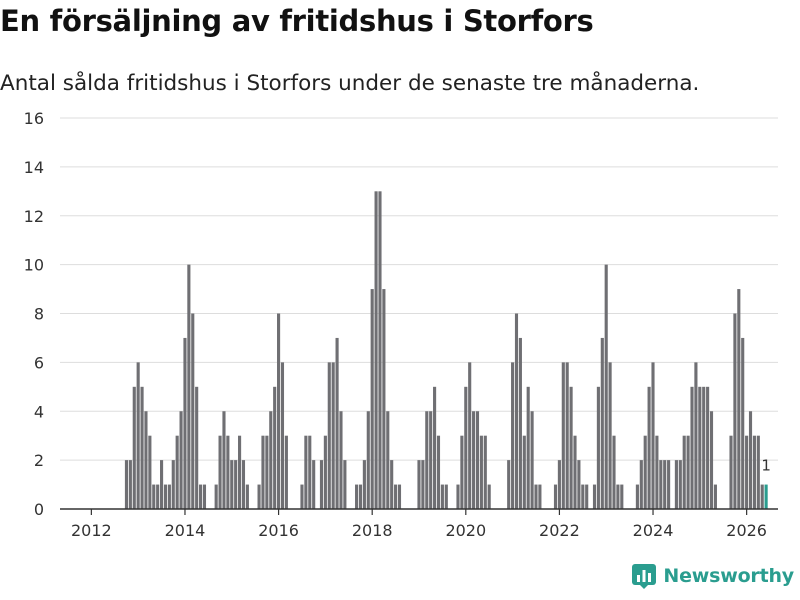  I want to click on y-tick-label: 2, so click(39, 460).